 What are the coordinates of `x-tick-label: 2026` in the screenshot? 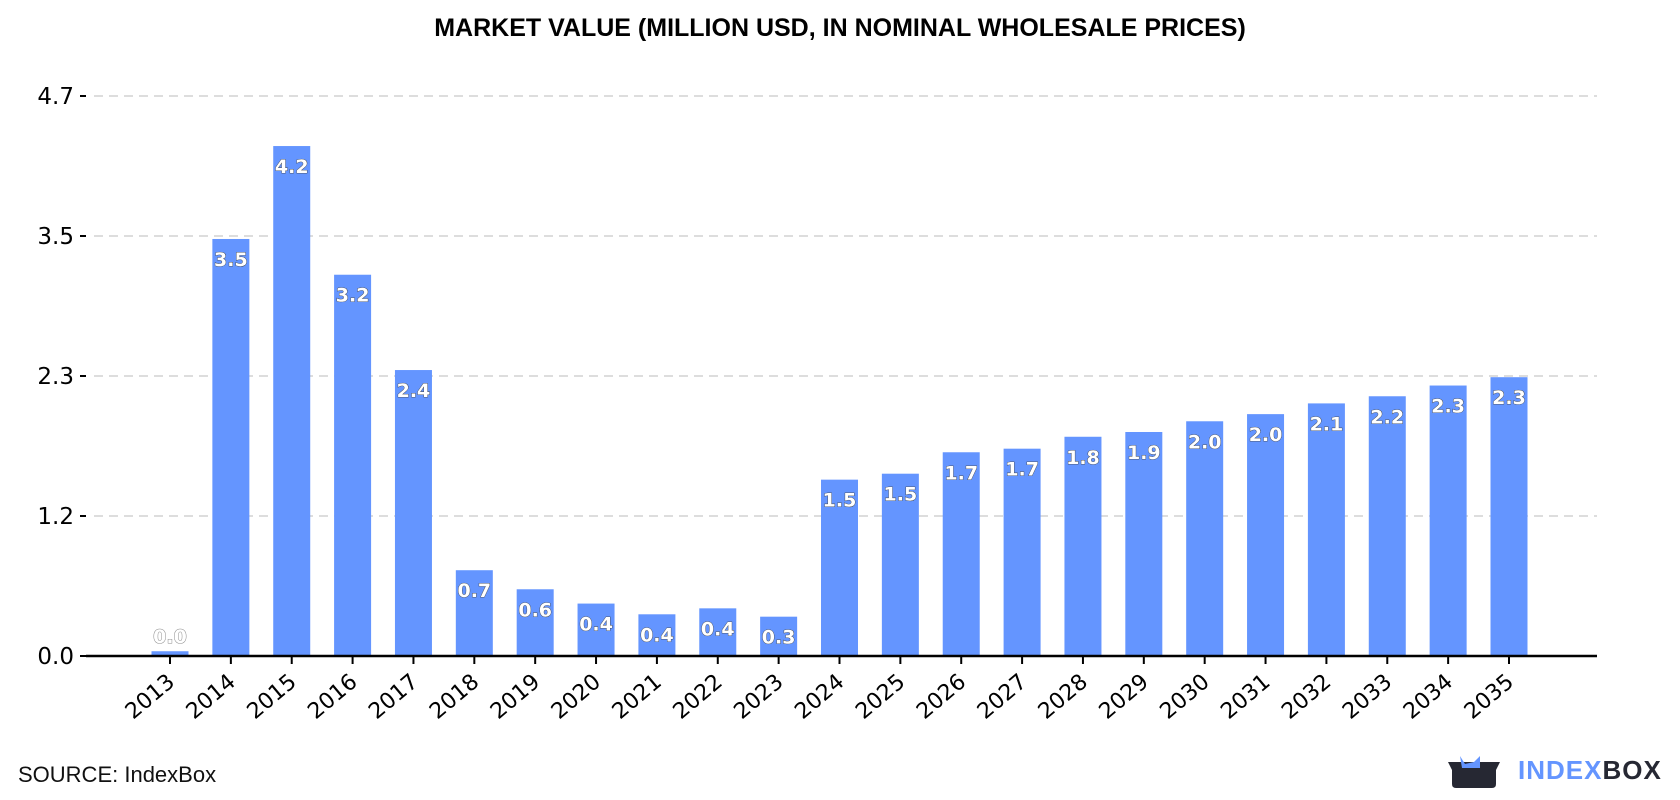 It's located at (941, 696).